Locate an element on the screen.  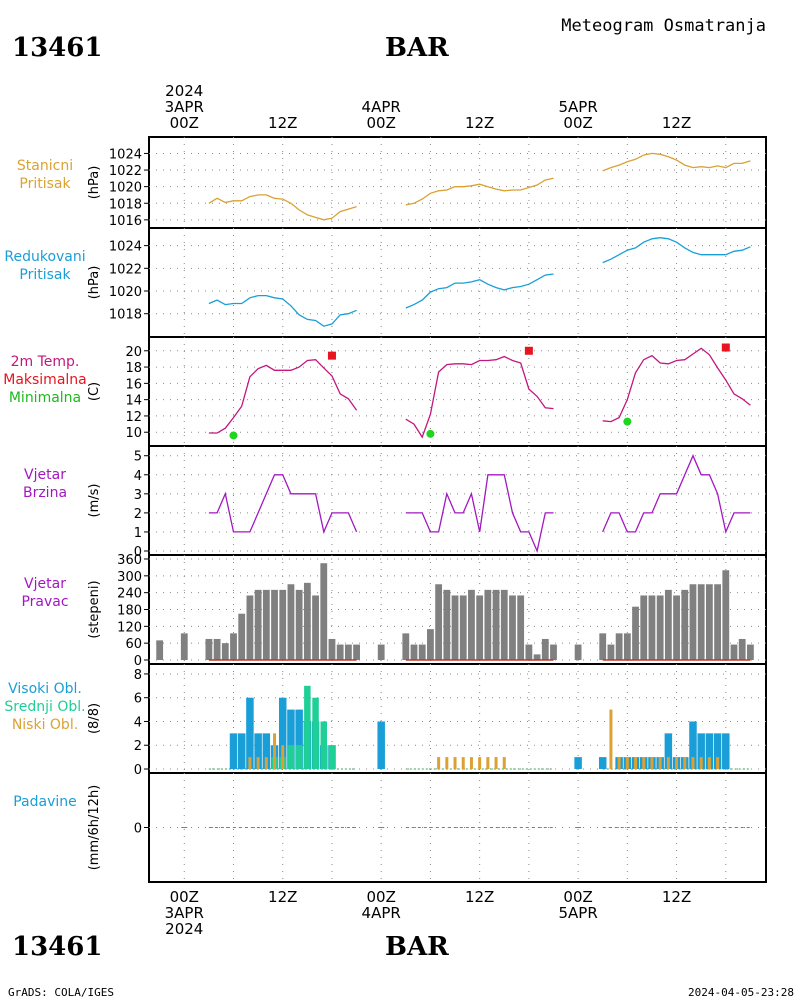
panel-unit-label: (m/s) is located at coordinates (94, 501).